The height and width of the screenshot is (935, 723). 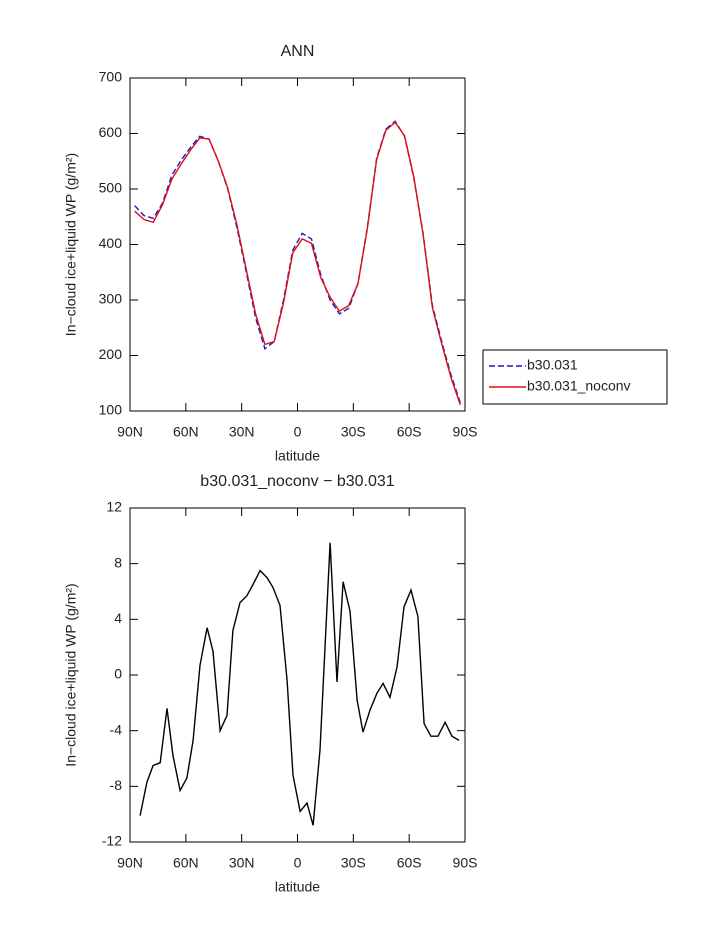 I want to click on y-tick-label: 8, so click(x=118, y=562).